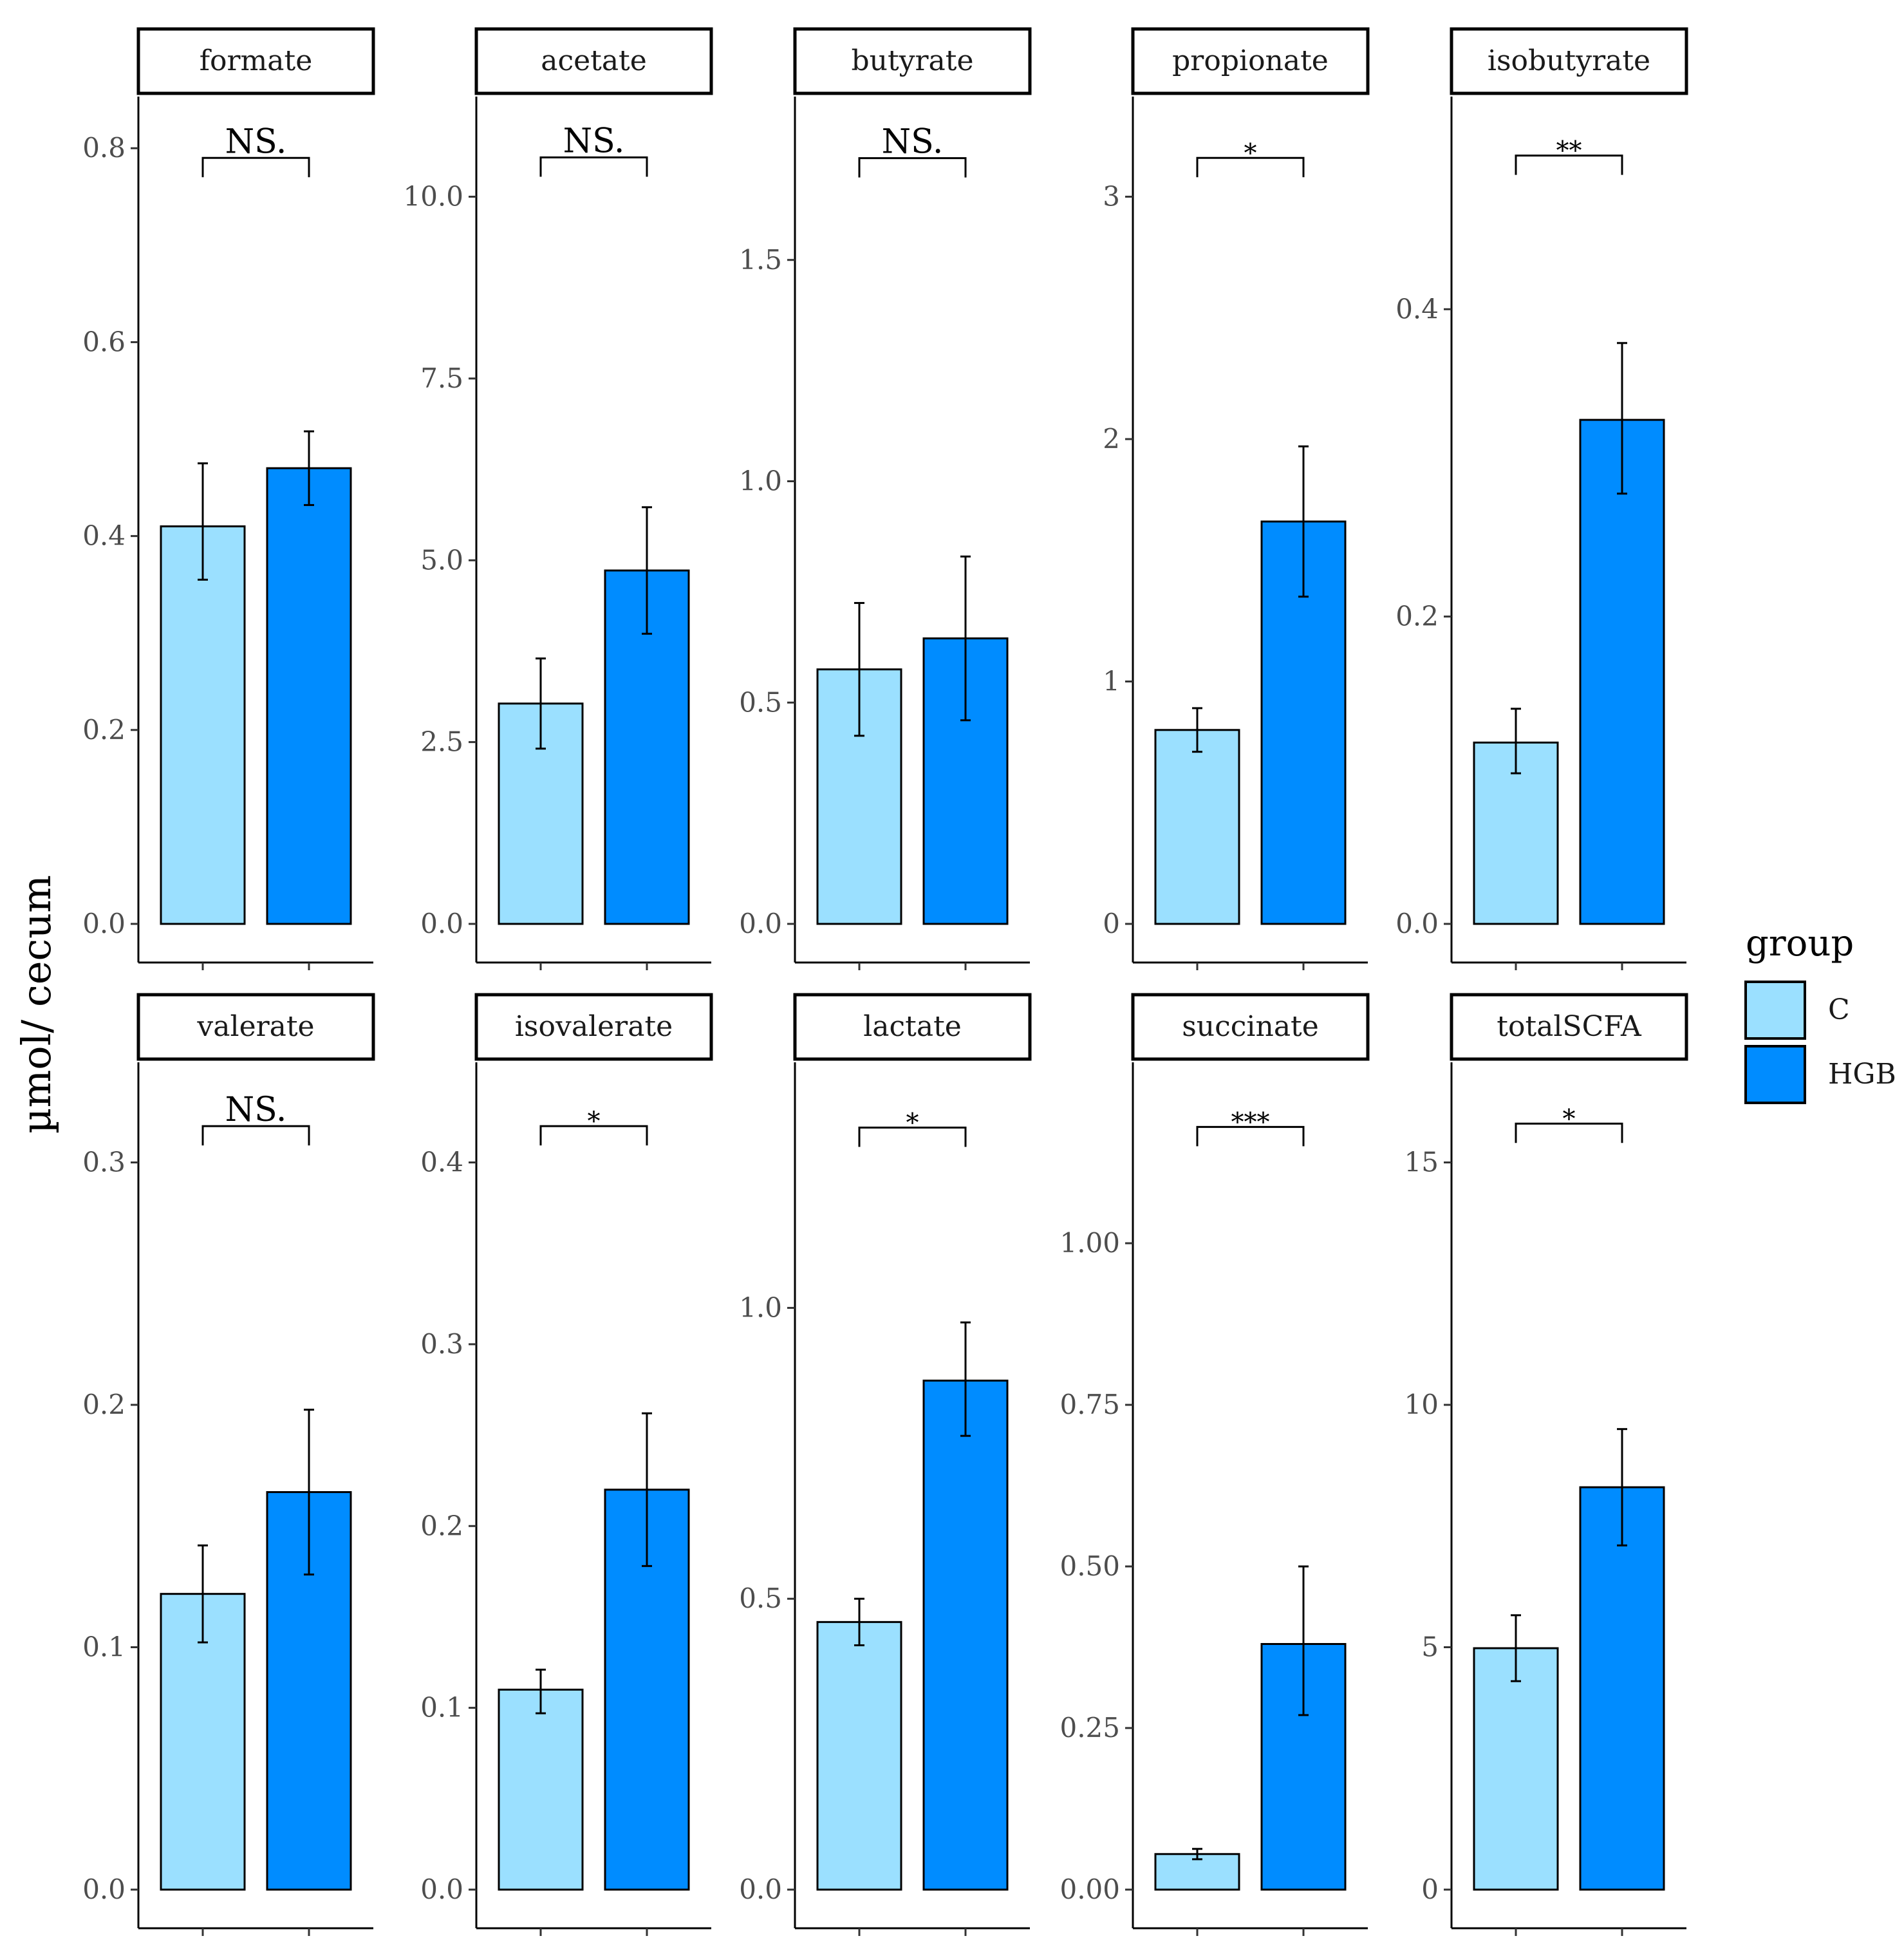 This screenshot has width=1904, height=1954. What do you see at coordinates (1250, 1122) in the screenshot?
I see `significance-label: ***` at bounding box center [1250, 1122].